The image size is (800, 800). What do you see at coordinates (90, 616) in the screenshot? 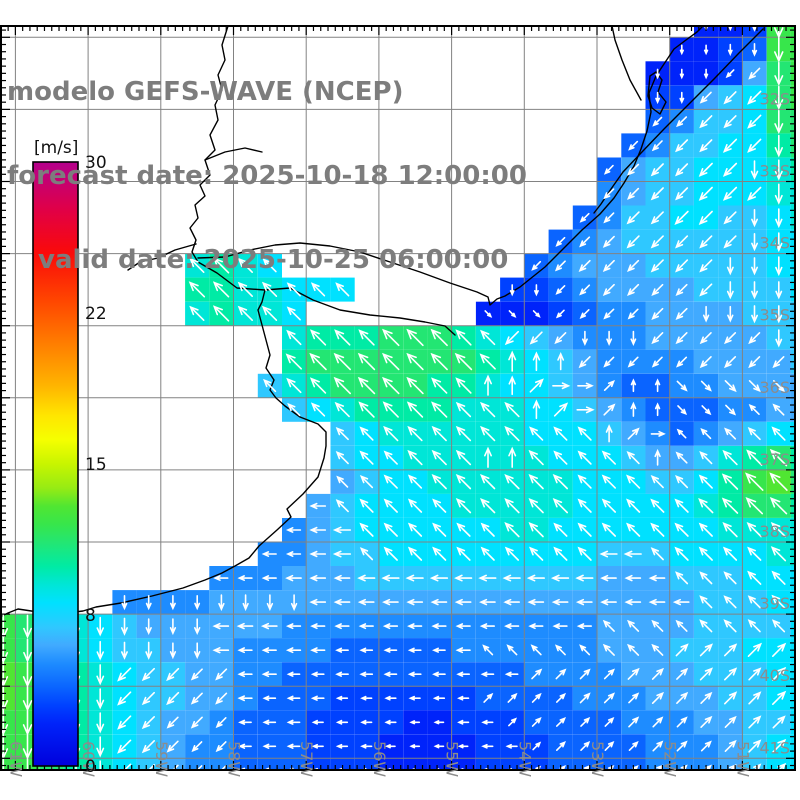
I see `colorbar-tick-label: 8` at bounding box center [90, 616].